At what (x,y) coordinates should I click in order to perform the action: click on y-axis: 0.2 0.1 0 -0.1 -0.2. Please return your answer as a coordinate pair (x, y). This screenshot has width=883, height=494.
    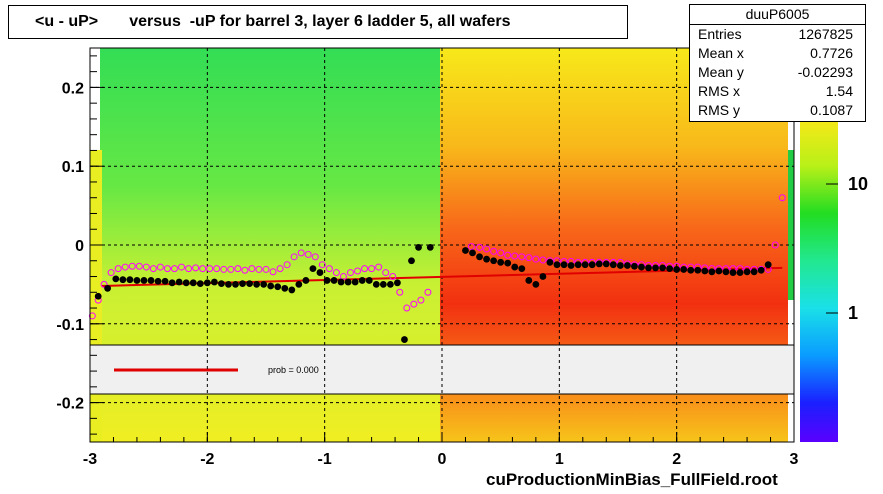
    Looking at the image, I should click on (80, 245).